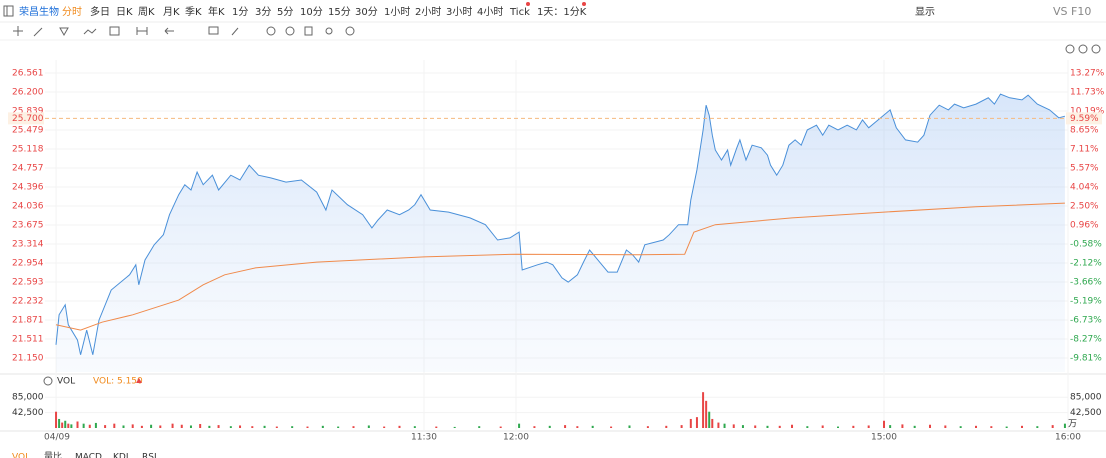 The height and width of the screenshot is (458, 1106). What do you see at coordinates (124, 12) in the screenshot?
I see `period-tab: 日K` at bounding box center [124, 12].